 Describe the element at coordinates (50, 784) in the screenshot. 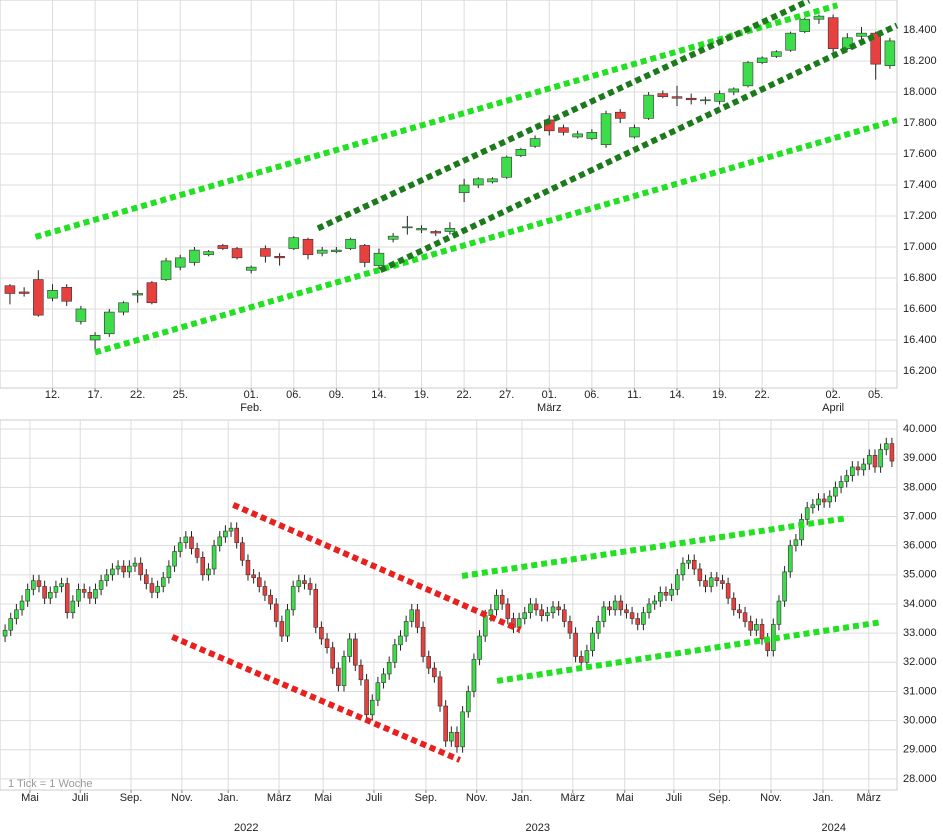

I see `annotation: 1 Tick = 1 Woche` at that location.